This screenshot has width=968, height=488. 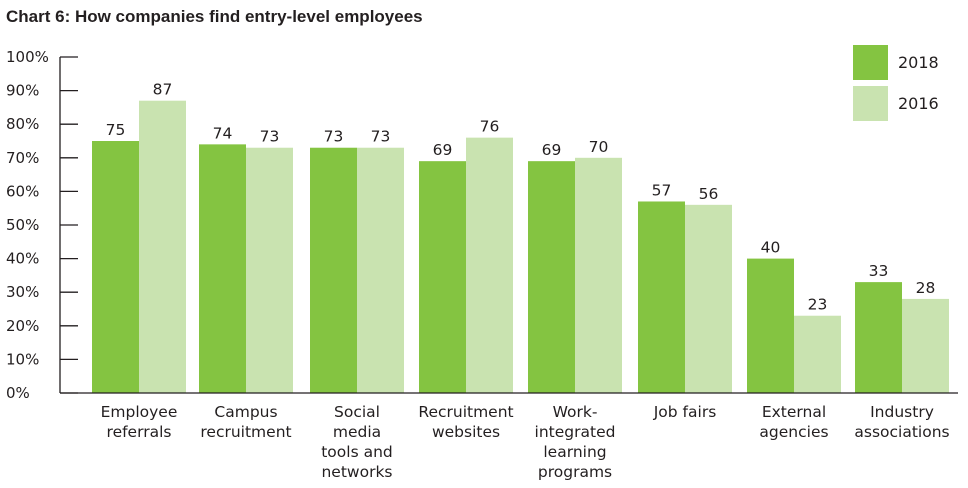 What do you see at coordinates (22, 259) in the screenshot?
I see `y-tick-label: 40%` at bounding box center [22, 259].